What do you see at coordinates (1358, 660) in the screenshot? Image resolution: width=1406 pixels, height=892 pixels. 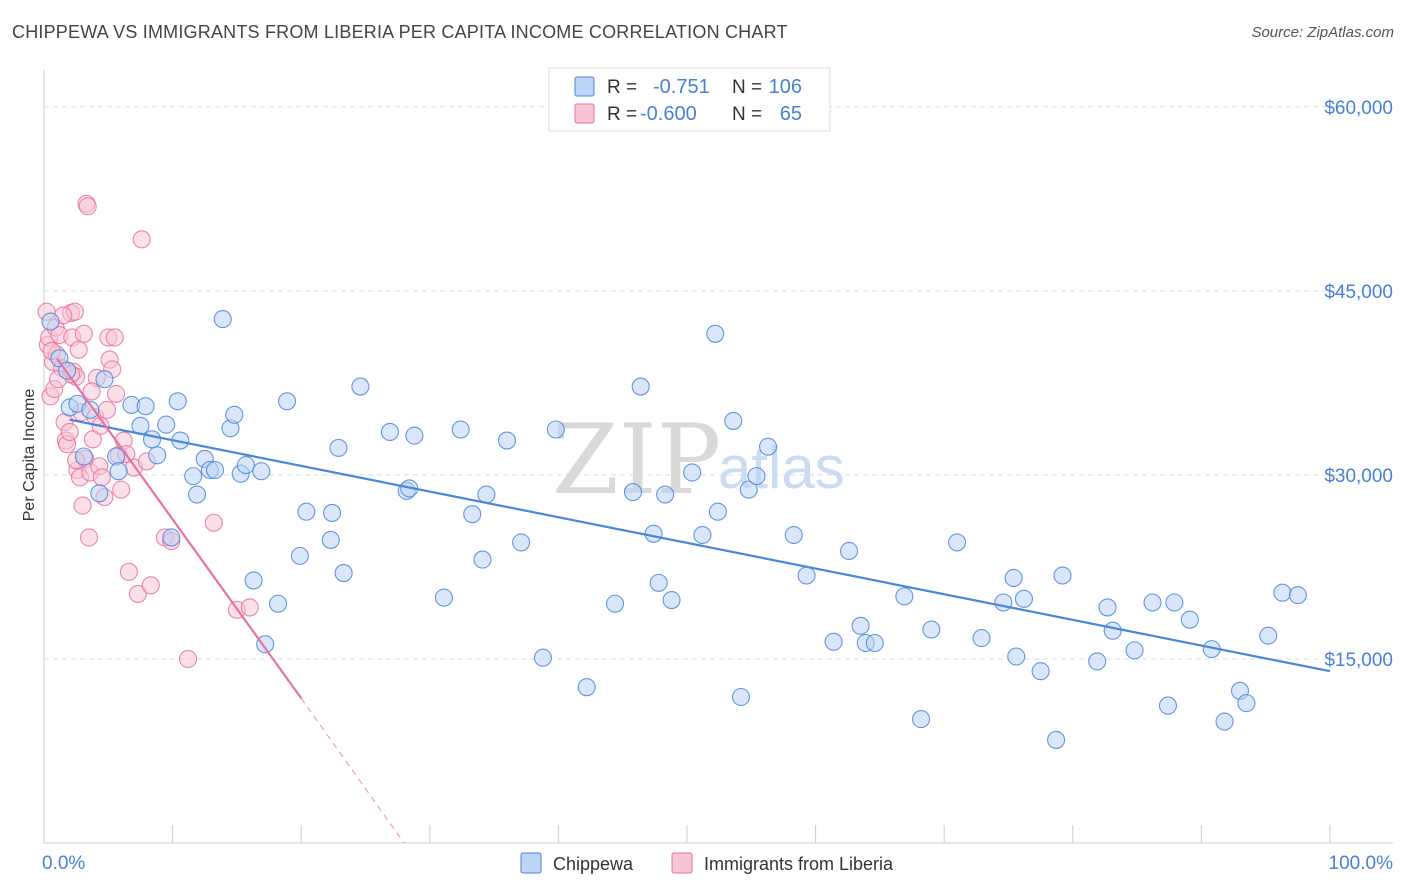 I see `y-tick-label: $15,000` at bounding box center [1358, 660].